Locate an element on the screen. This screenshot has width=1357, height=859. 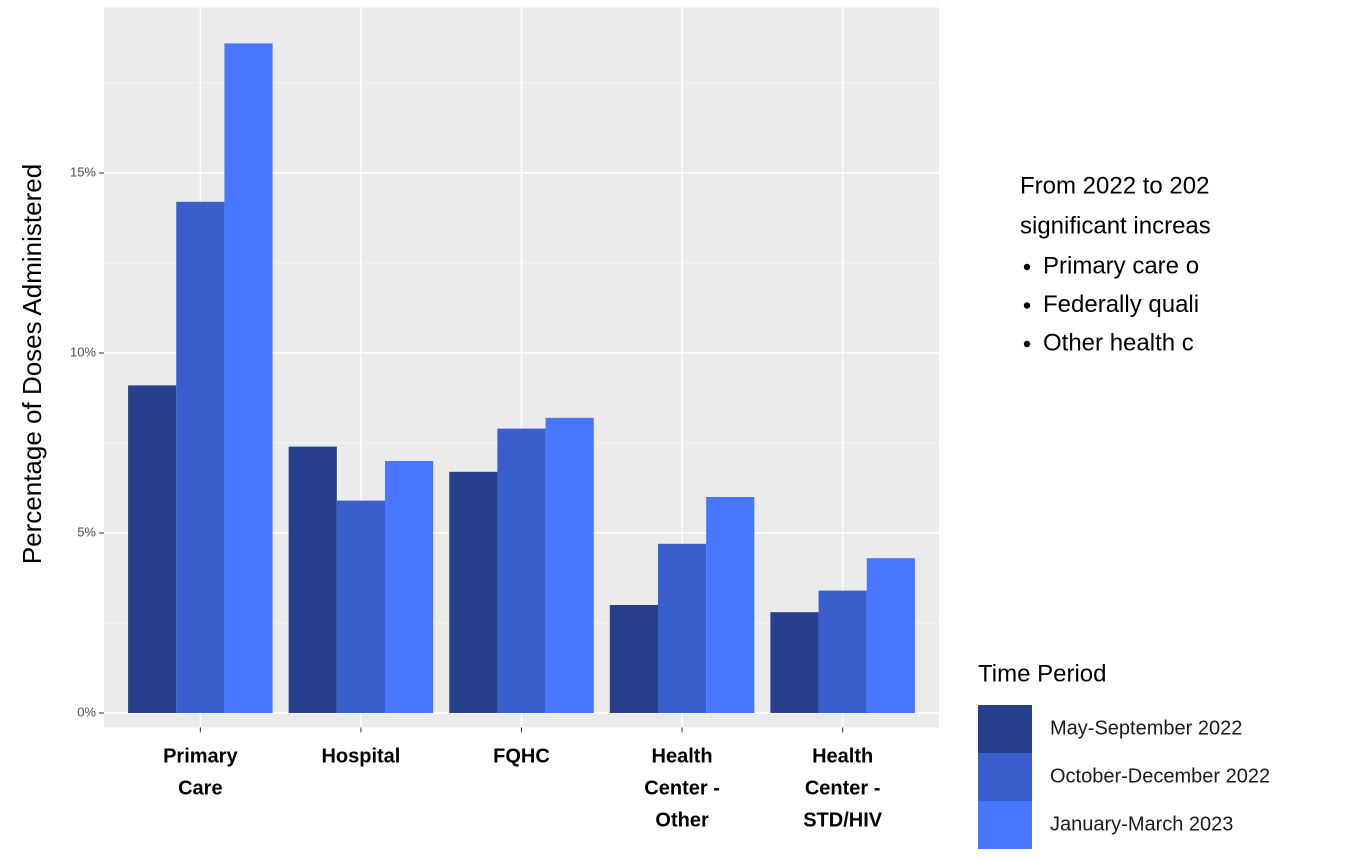
annotation-line: From 2022 to 202 is located at coordinates (1114, 185).